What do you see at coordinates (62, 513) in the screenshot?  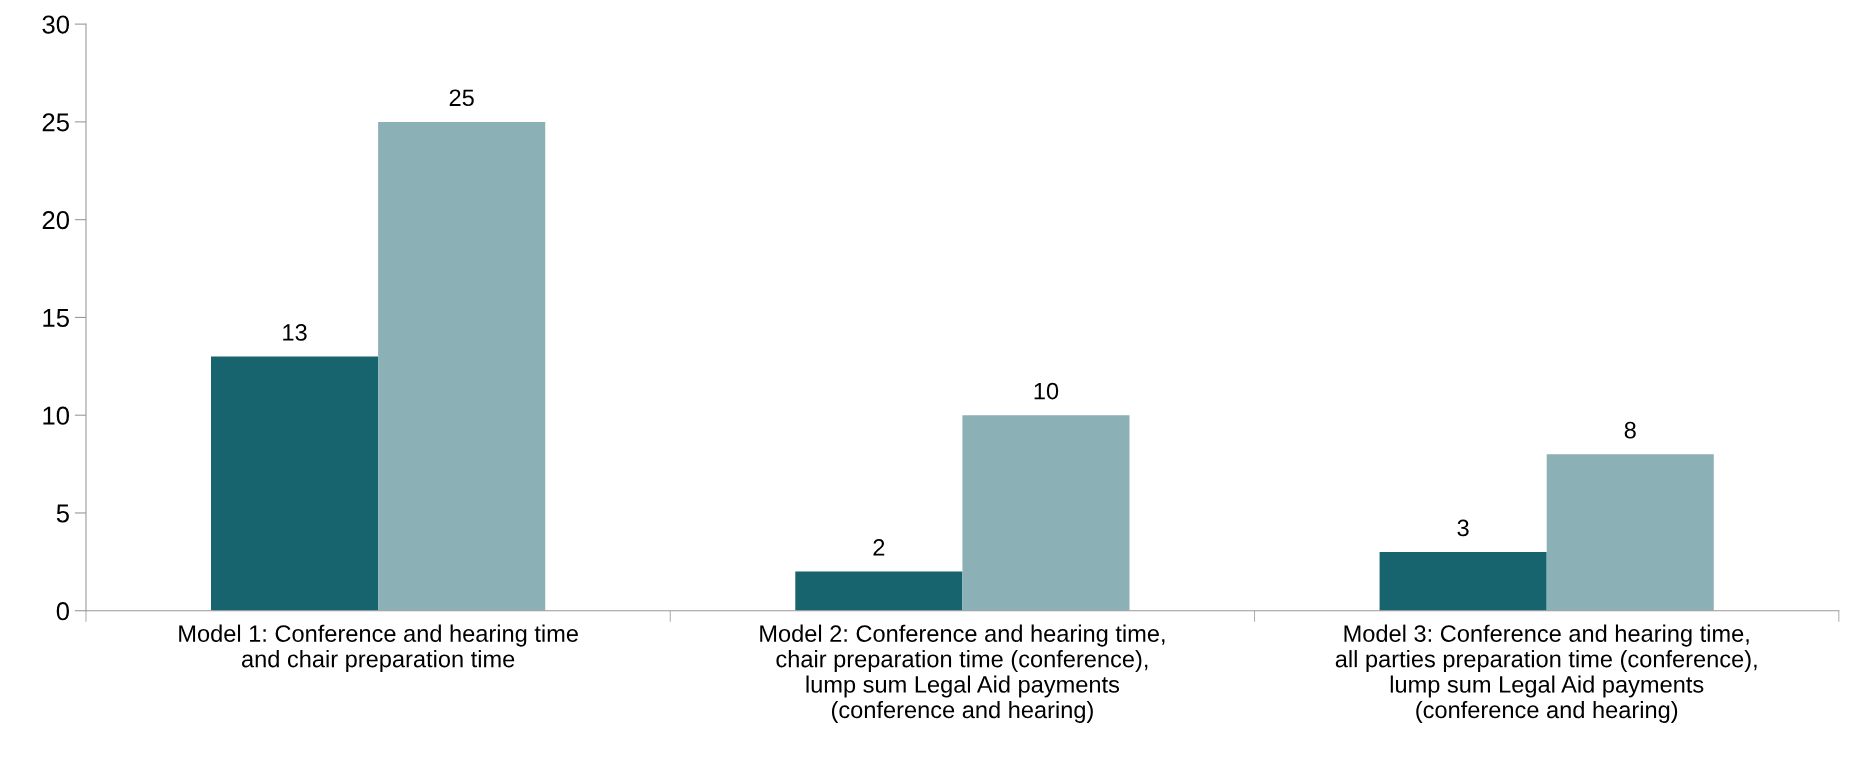 I see `y-tick-label: 5` at bounding box center [62, 513].